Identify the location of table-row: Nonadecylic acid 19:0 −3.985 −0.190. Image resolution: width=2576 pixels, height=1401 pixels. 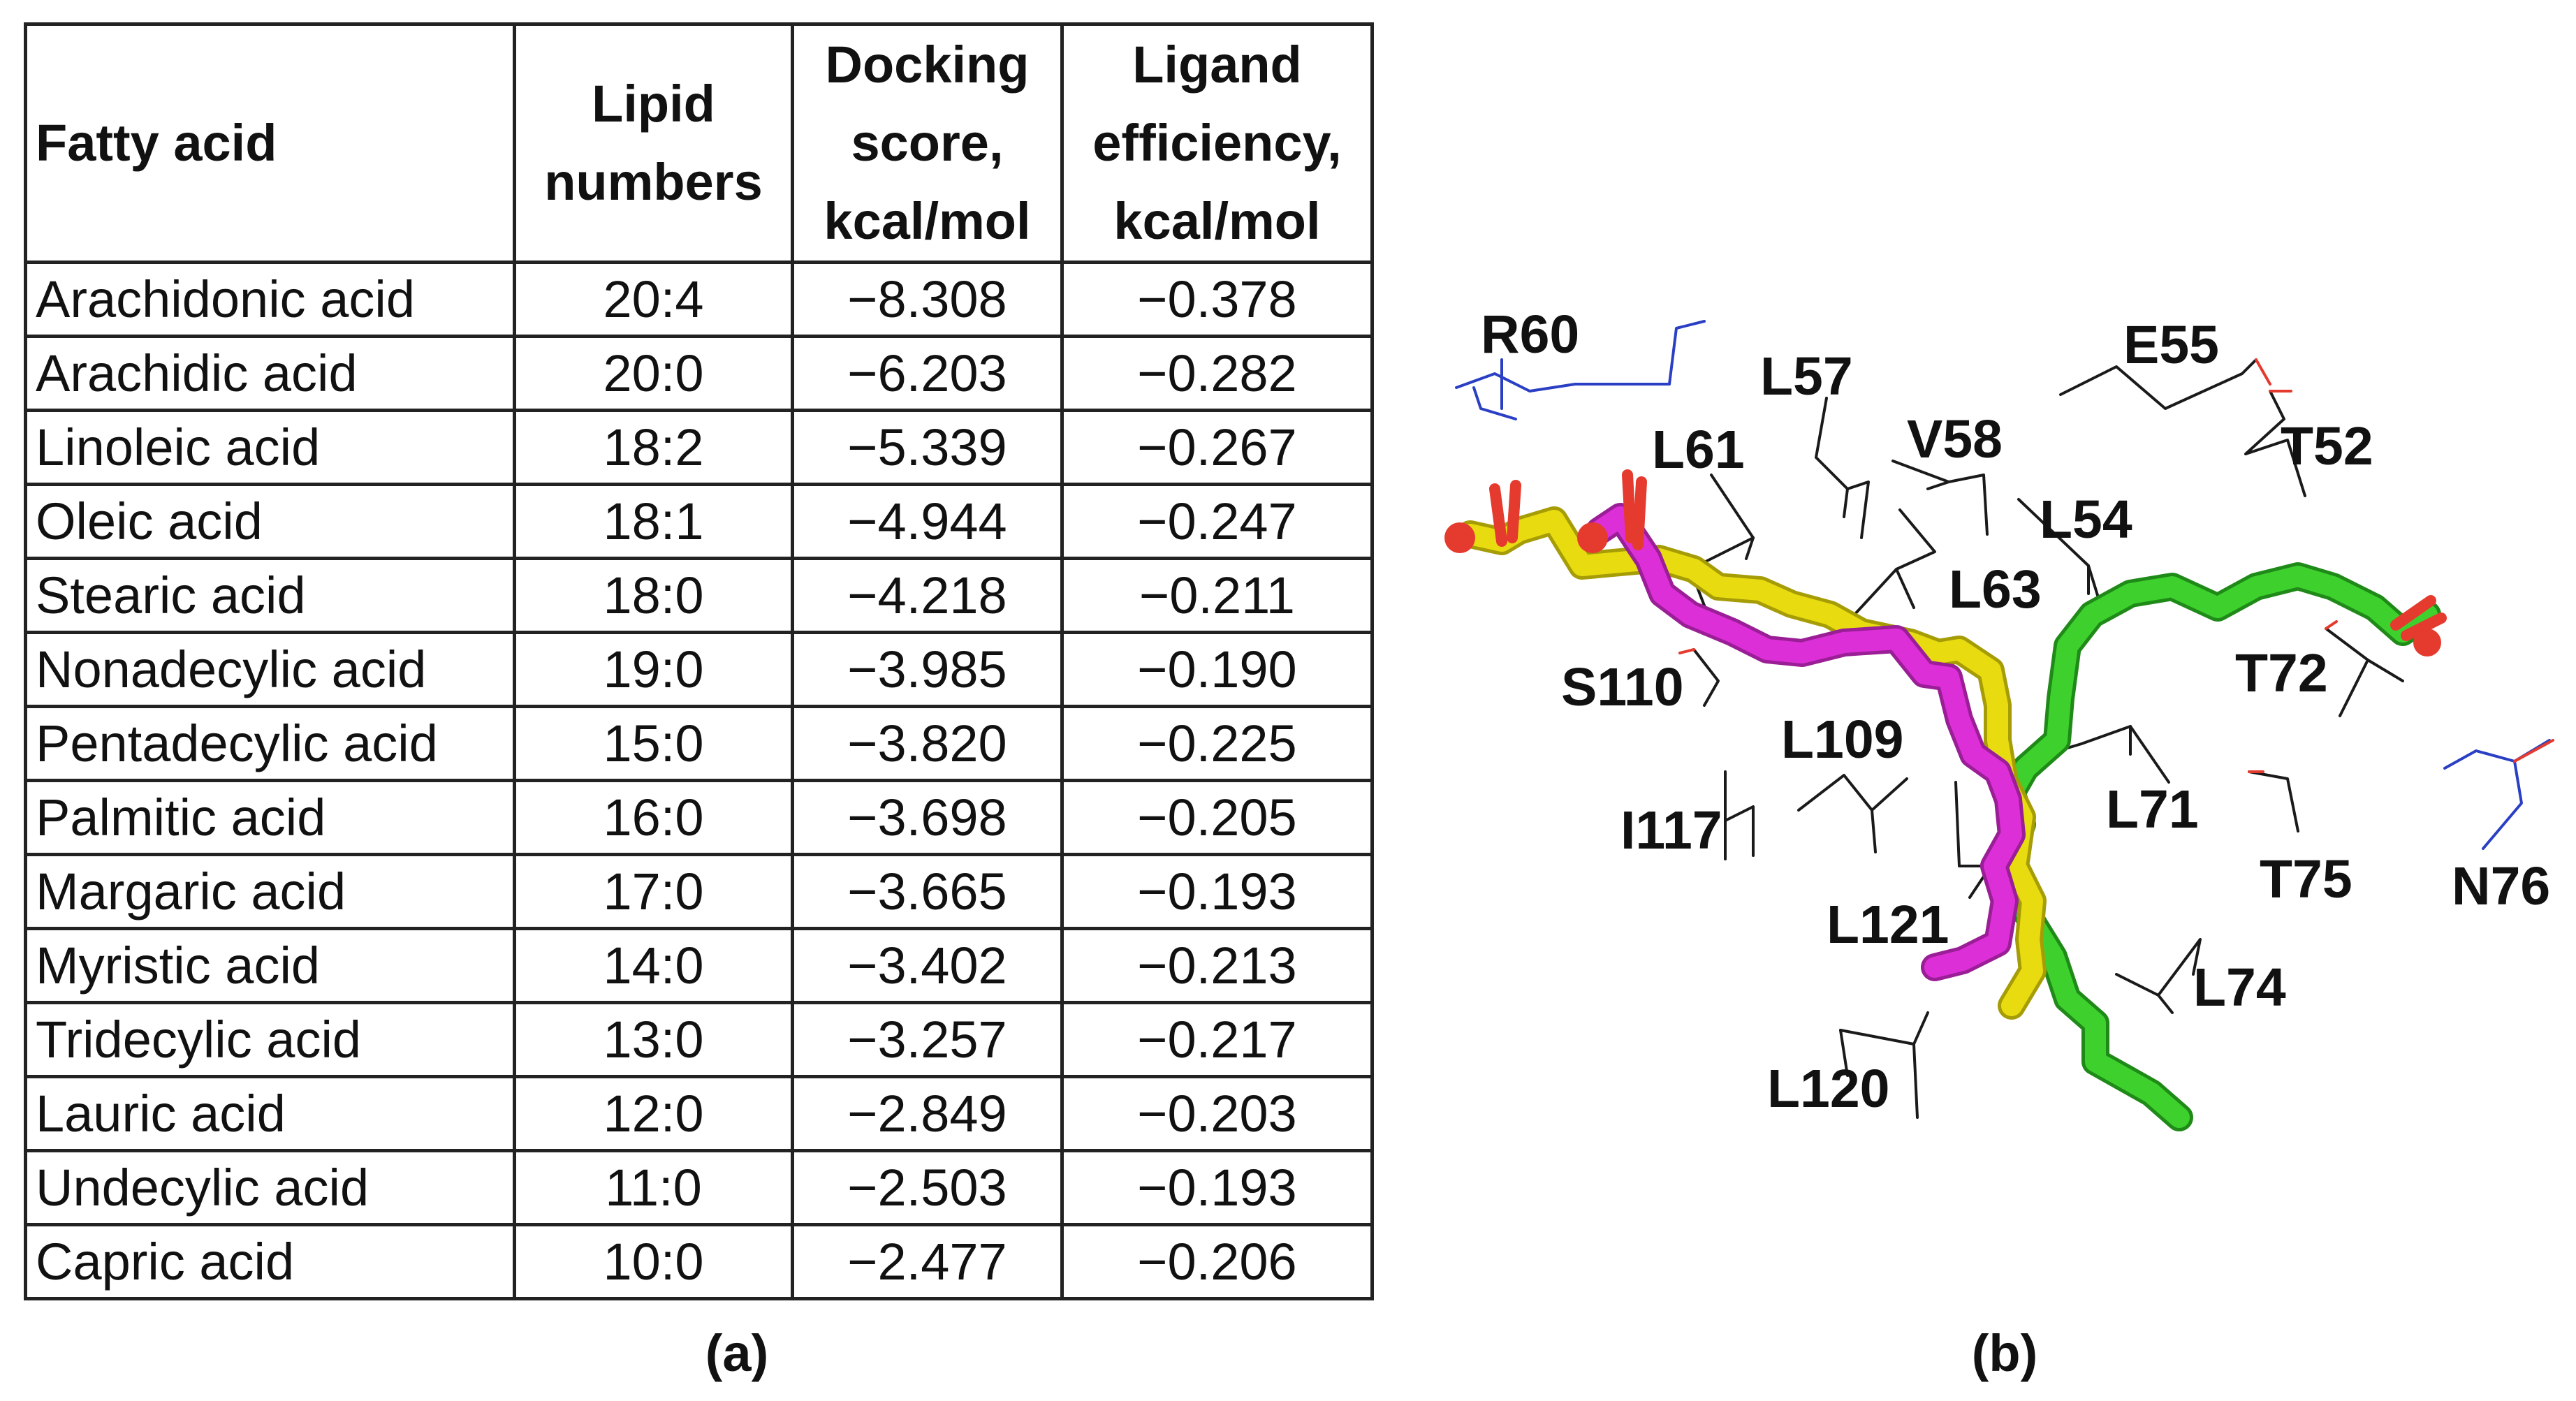
(699, 669).